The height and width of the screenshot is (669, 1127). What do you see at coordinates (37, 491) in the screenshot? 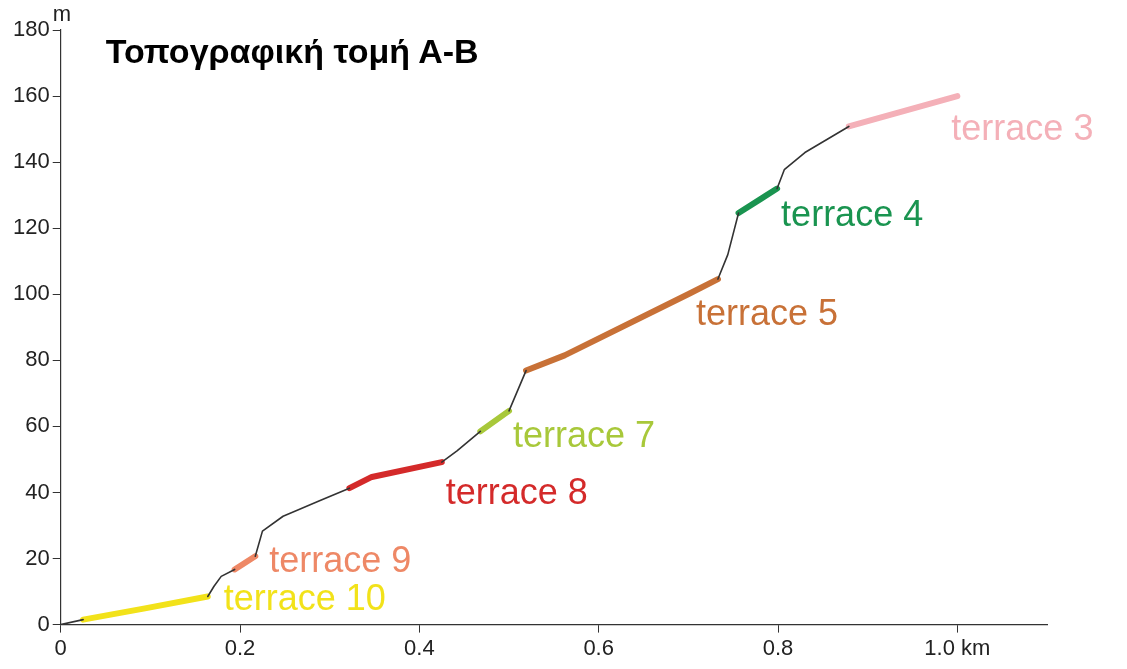
I see `y-tick-label: 40` at bounding box center [37, 491].